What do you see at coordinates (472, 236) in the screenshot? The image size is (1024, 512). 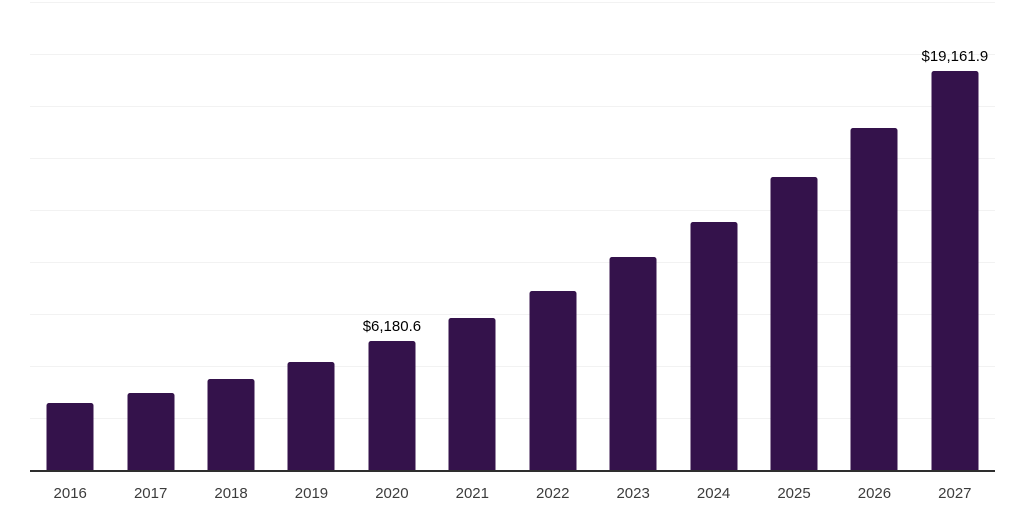 I see `bar-group-2021` at bounding box center [472, 236].